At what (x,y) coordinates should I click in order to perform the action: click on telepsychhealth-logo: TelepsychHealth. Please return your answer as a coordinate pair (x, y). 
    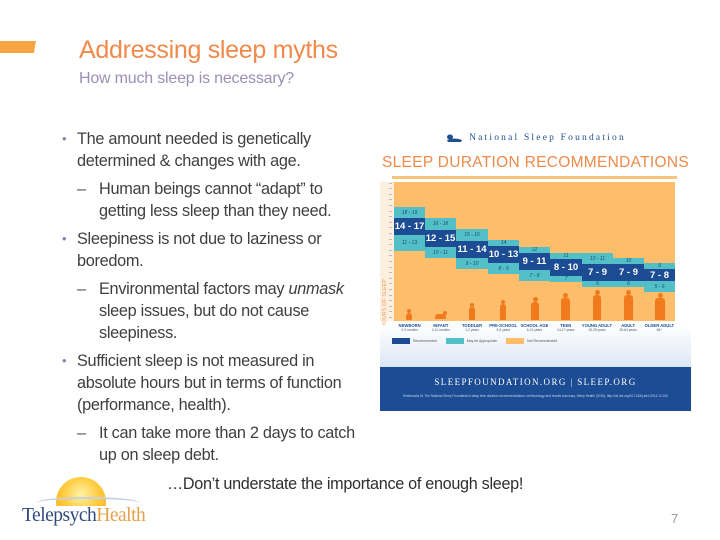
    Looking at the image, I should click on (83, 504).